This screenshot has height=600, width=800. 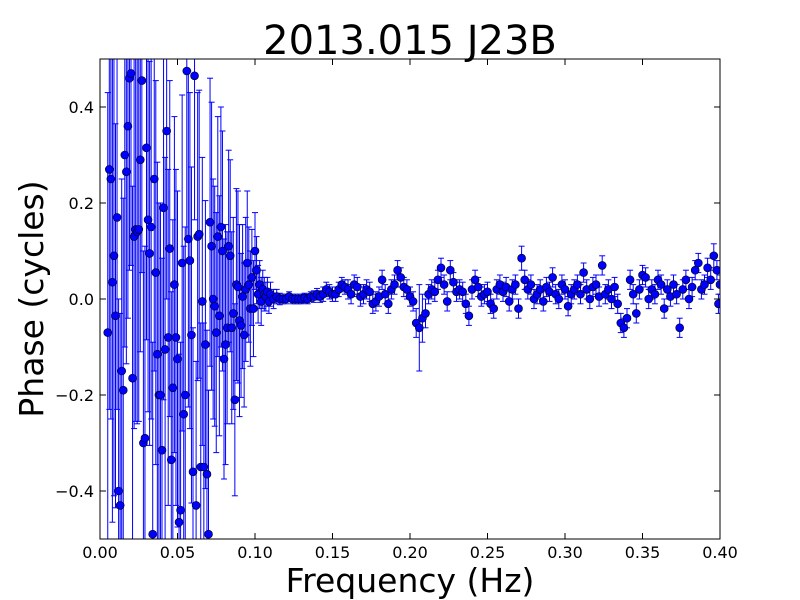 I want to click on y-tick-label: −0.2, so click(x=74, y=395).